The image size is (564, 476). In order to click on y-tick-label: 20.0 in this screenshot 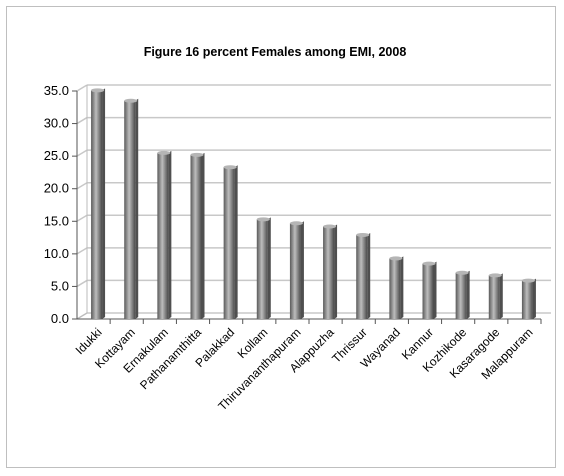, I will do `click(56, 188)`.